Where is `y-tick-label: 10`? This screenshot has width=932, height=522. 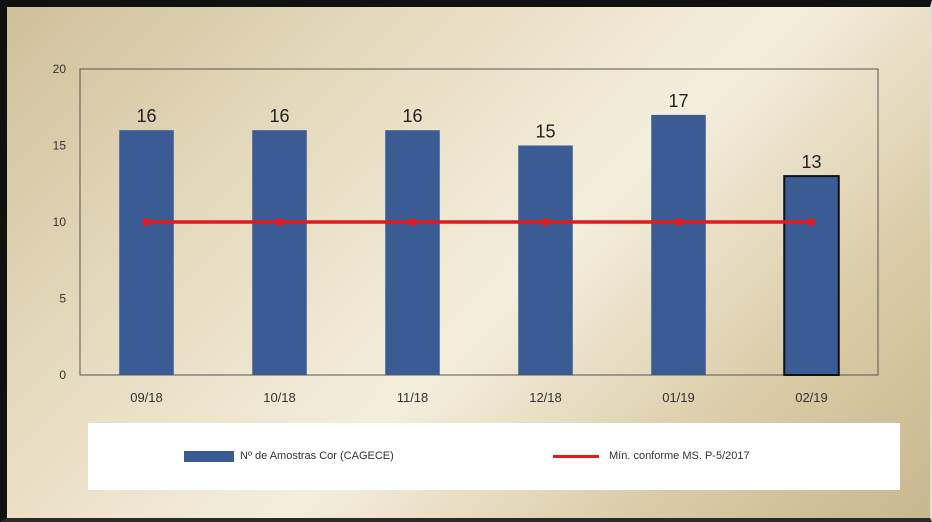
y-tick-label: 10 is located at coordinates (60, 222).